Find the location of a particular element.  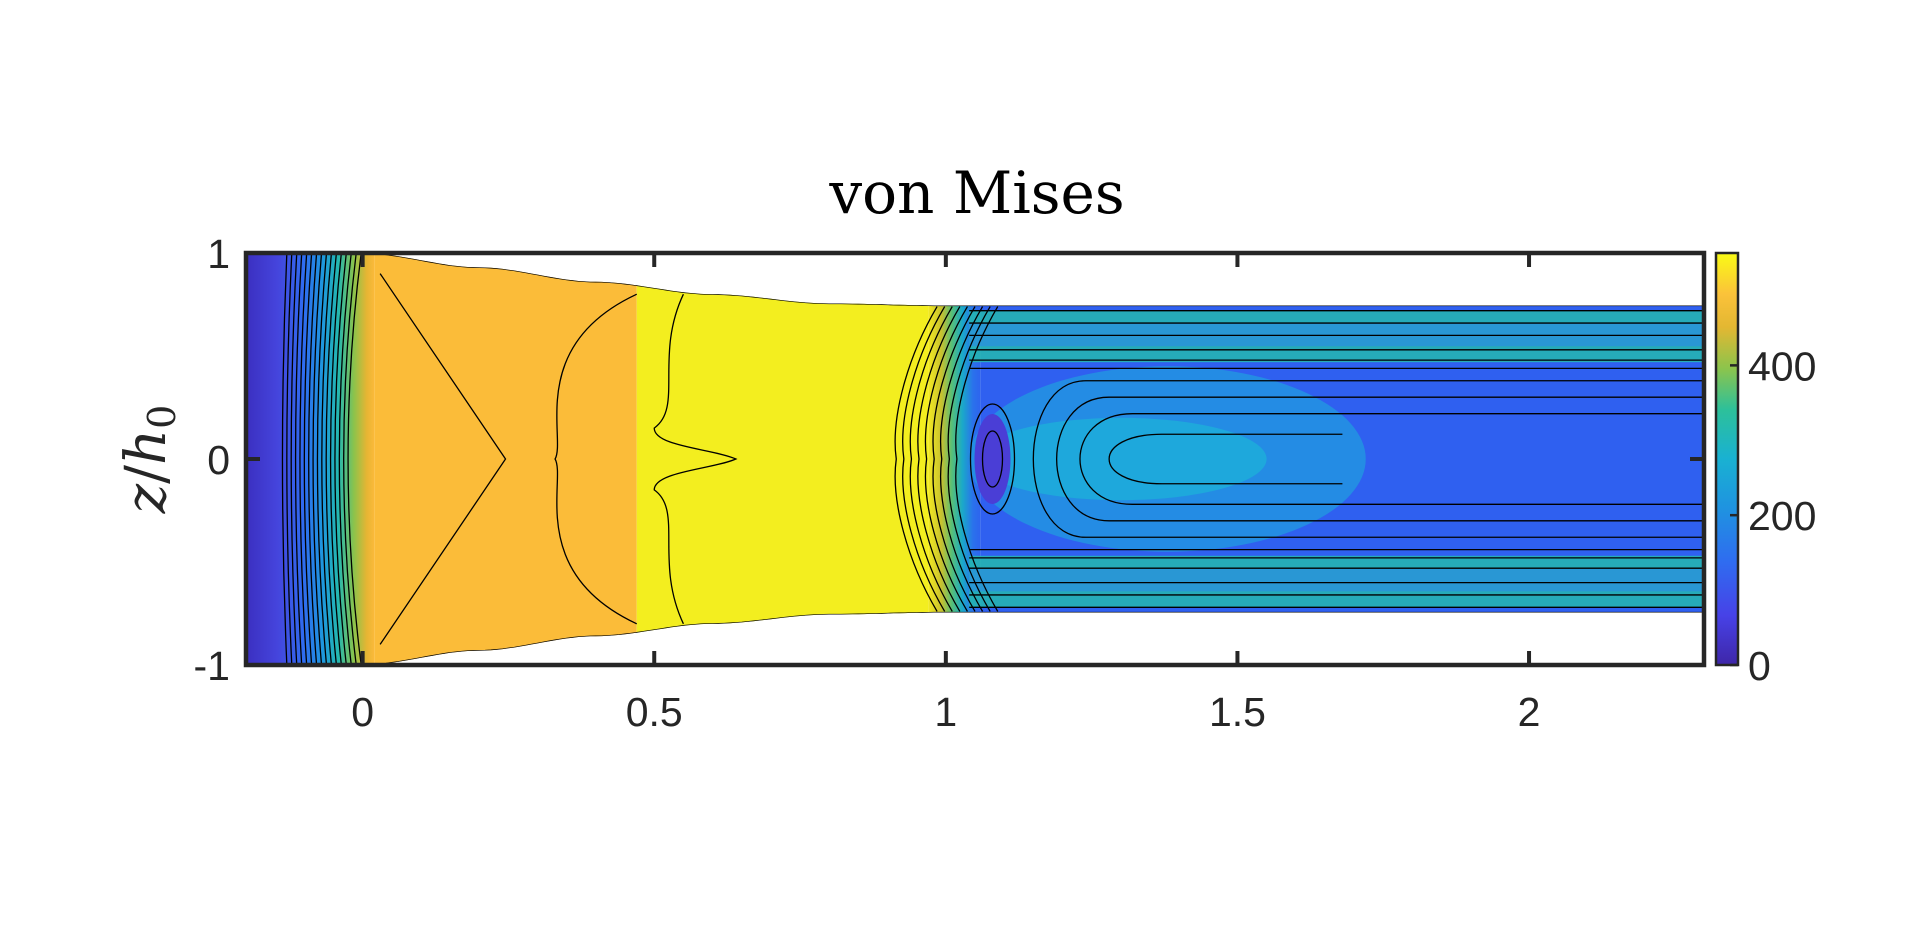

colorbar: 0 200 400 is located at coordinates (1765, 470).